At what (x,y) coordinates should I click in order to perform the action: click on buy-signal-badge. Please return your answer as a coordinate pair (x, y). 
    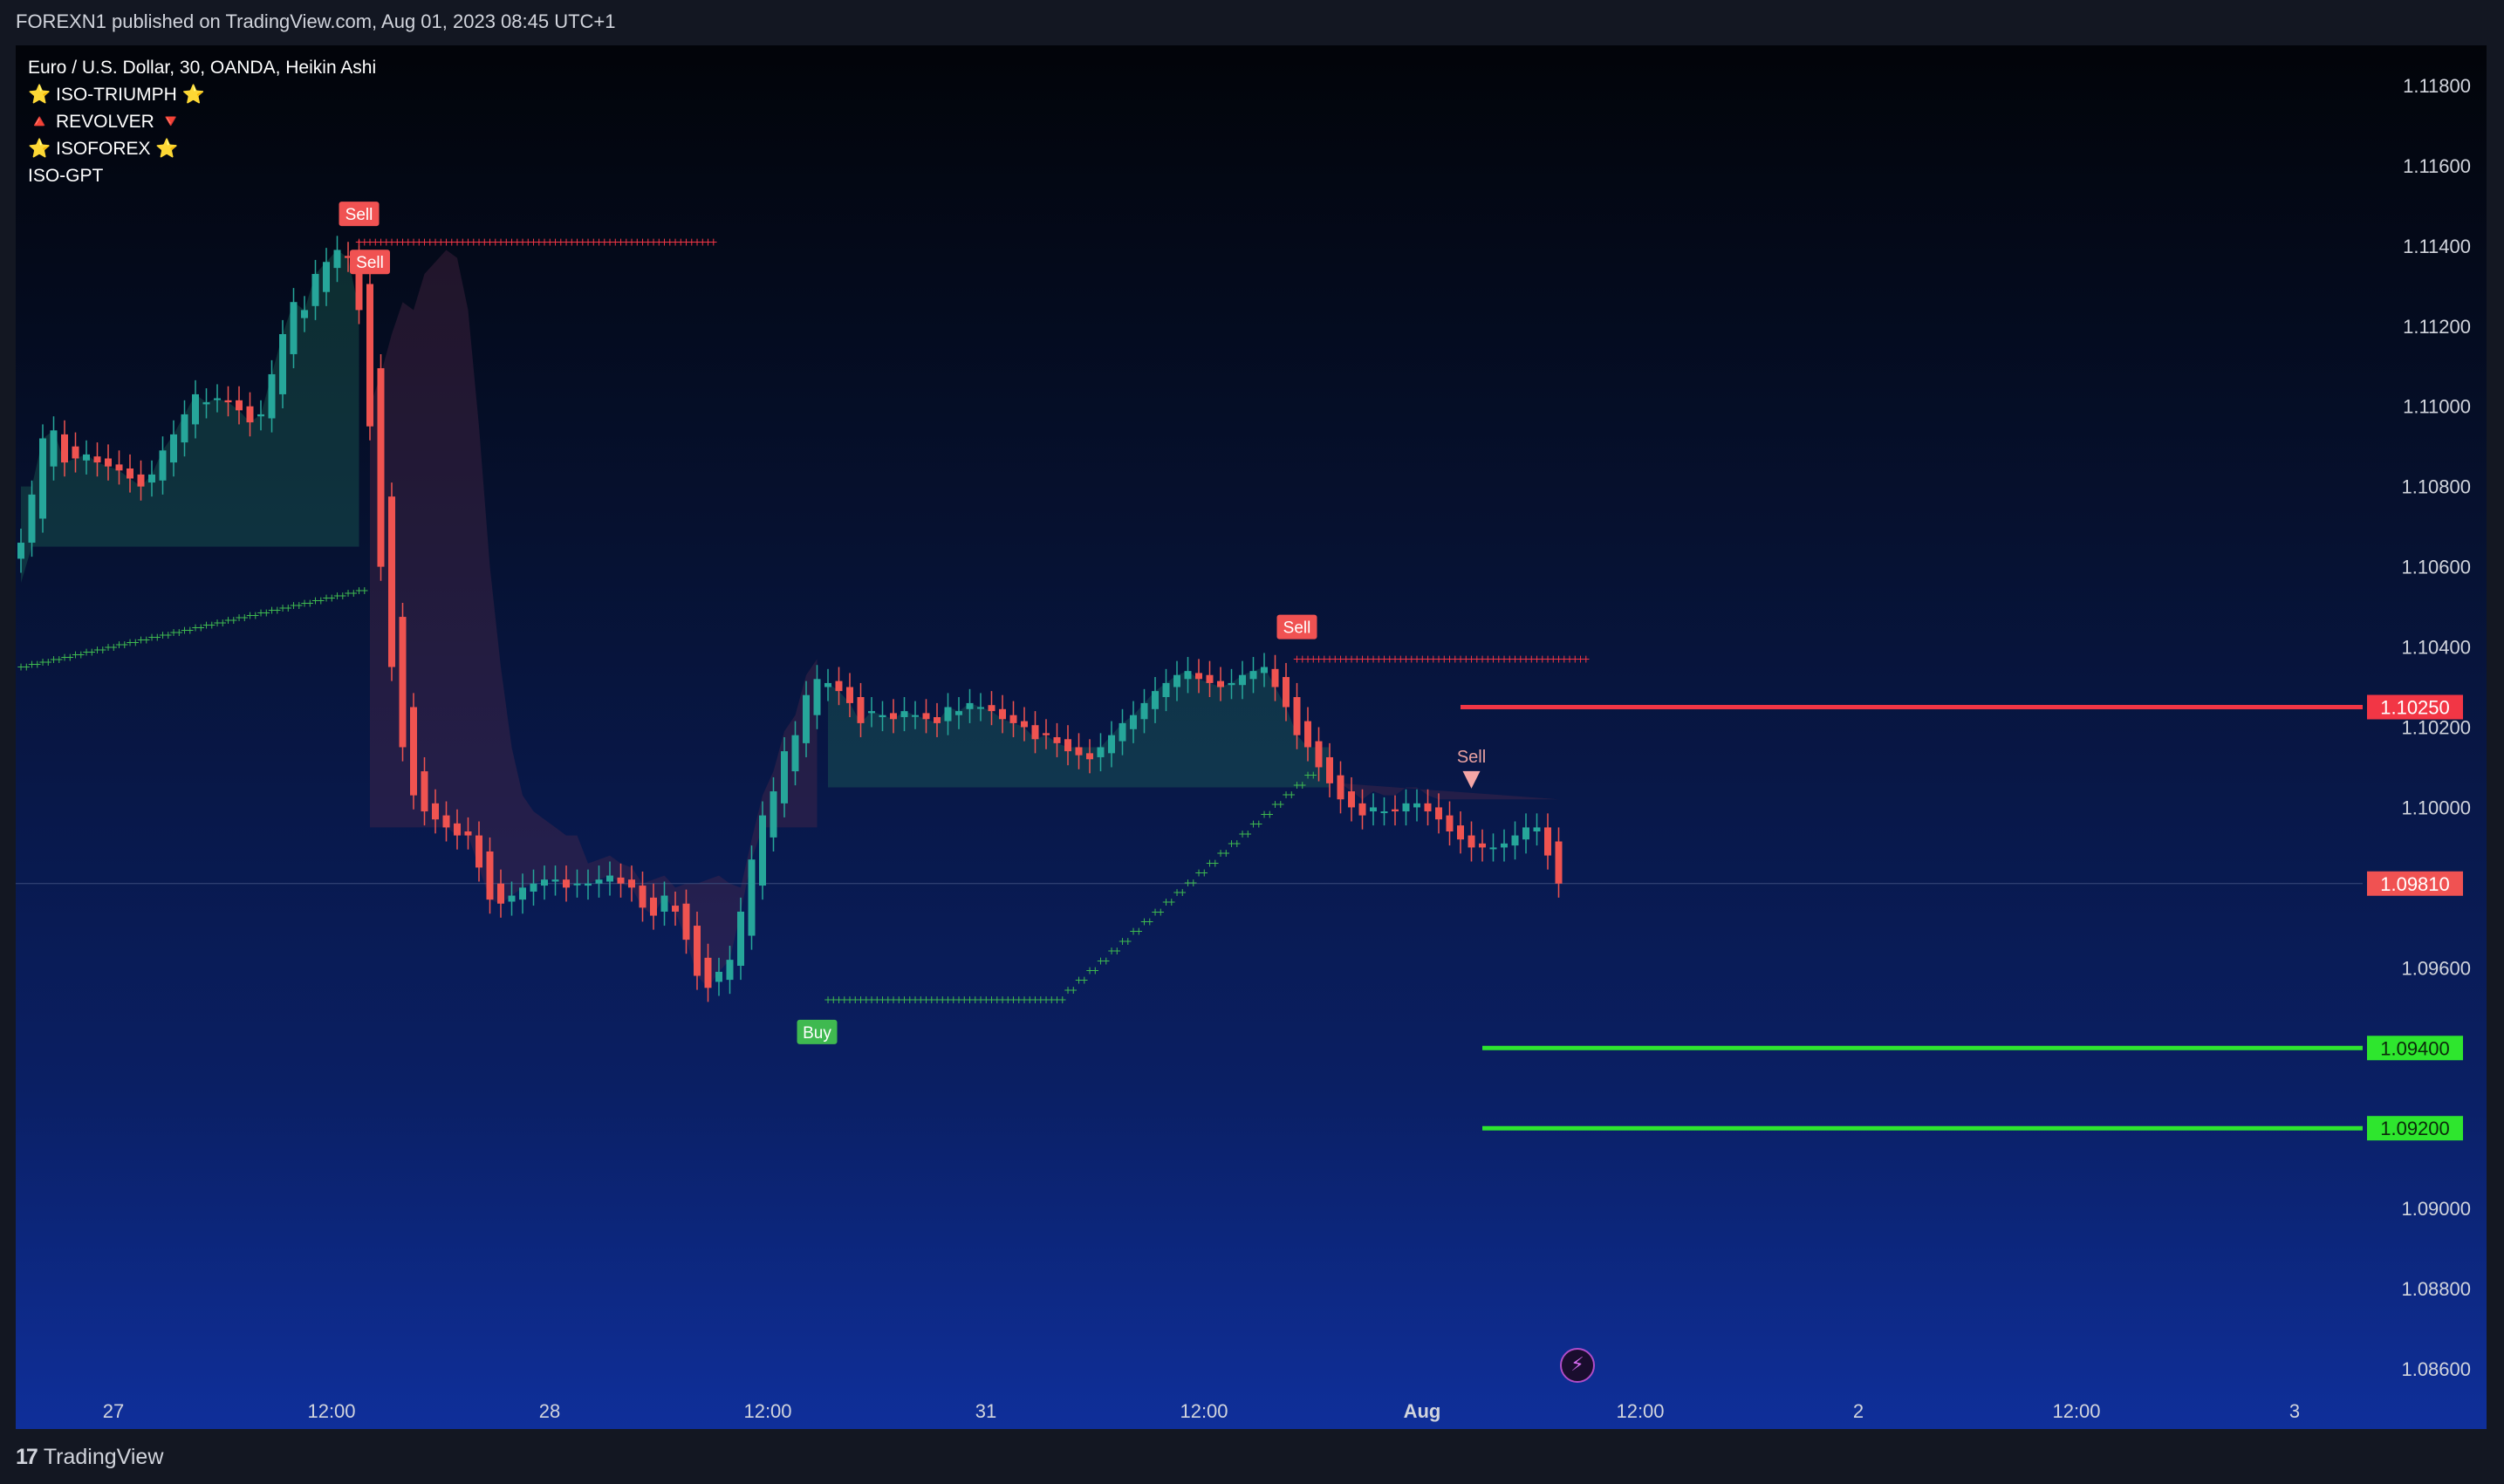
    Looking at the image, I should click on (817, 1031).